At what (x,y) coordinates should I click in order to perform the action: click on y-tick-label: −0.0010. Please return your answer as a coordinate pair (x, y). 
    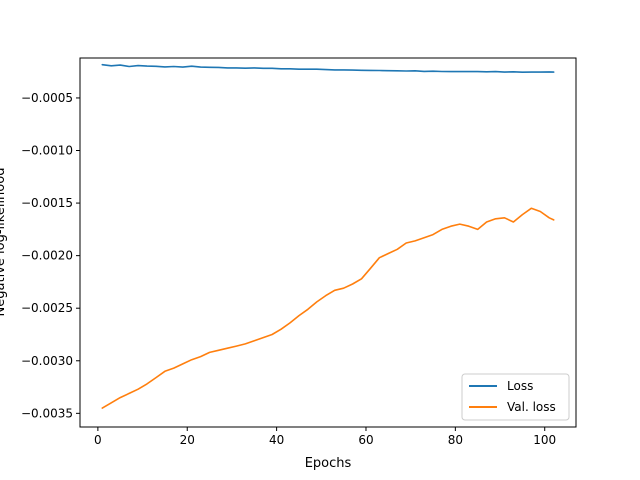
    Looking at the image, I should click on (47, 151).